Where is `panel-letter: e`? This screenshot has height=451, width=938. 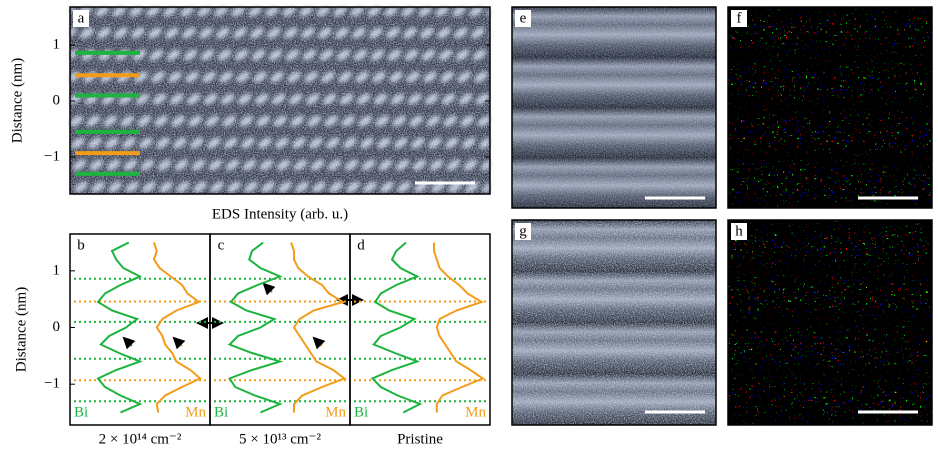 panel-letter: e is located at coordinates (523, 18).